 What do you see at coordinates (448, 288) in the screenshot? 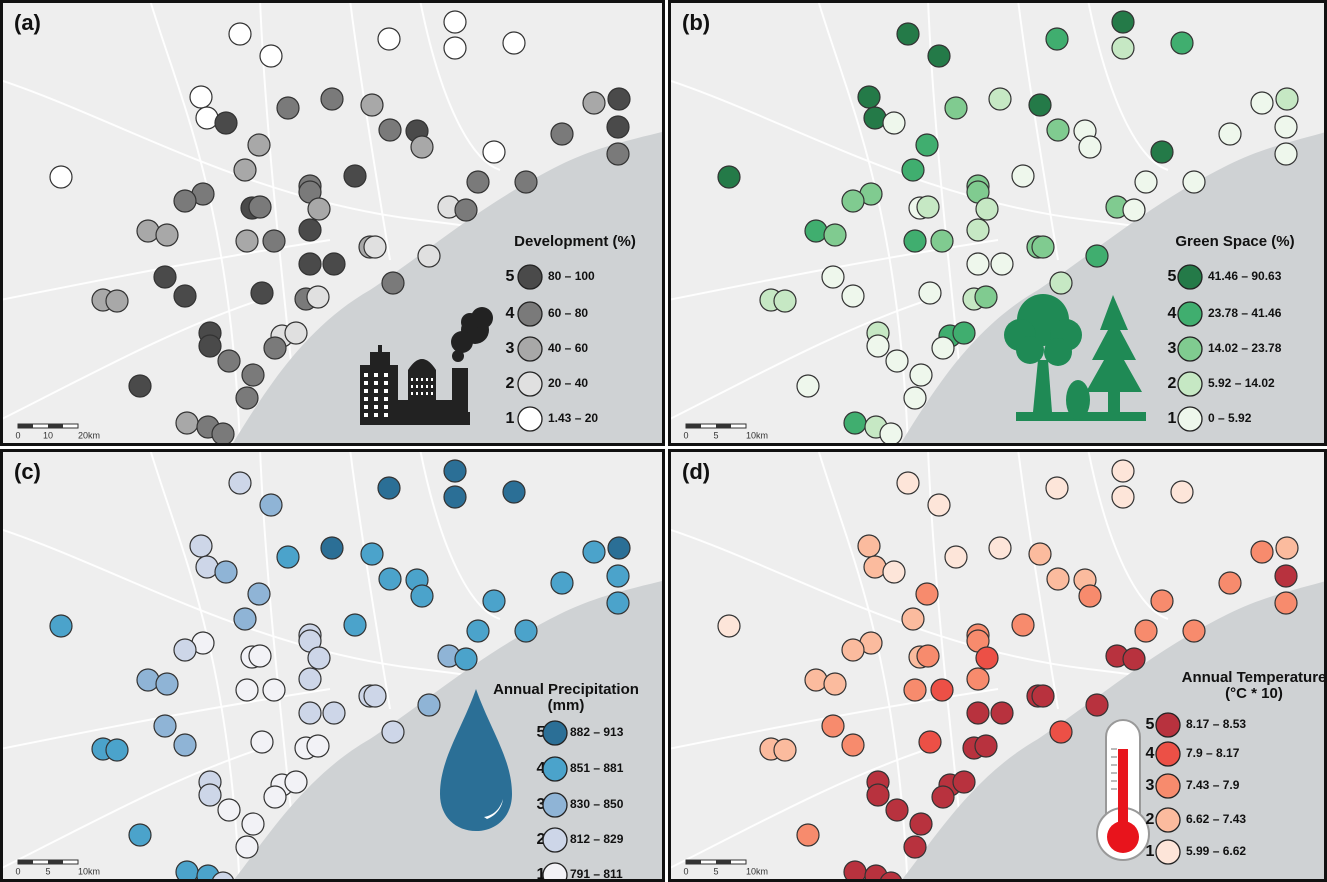
I see `water` at bounding box center [448, 288].